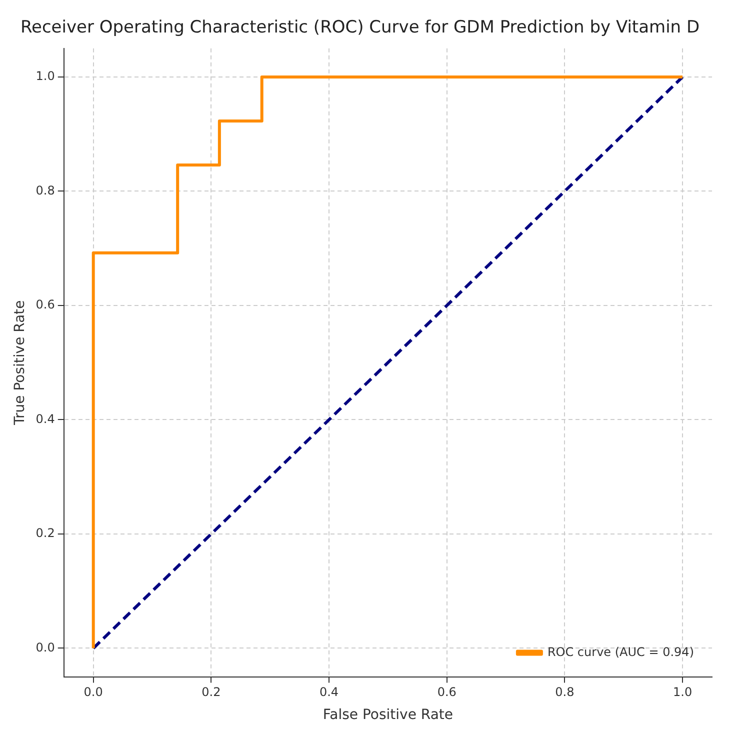 This screenshot has height=750, width=750. I want to click on y-tick-label: 0.0, so click(45, 647).